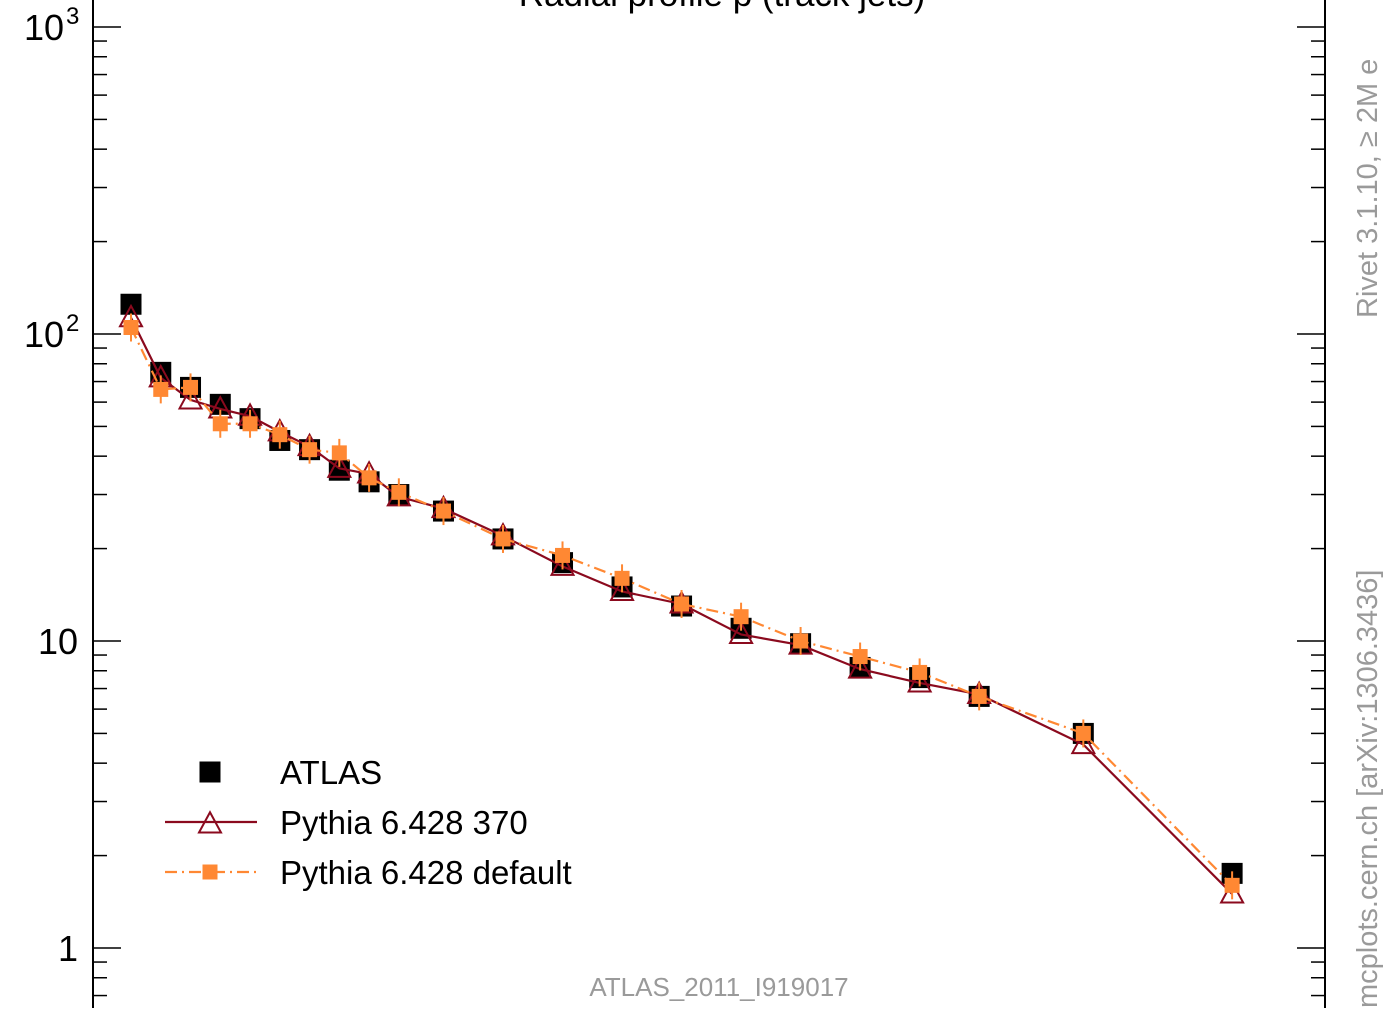 The height and width of the screenshot is (1013, 1383). What do you see at coordinates (1367, 188) in the screenshot?
I see `side-label-rivet: Rivet 3.1.10, ≥ 2M e` at bounding box center [1367, 188].